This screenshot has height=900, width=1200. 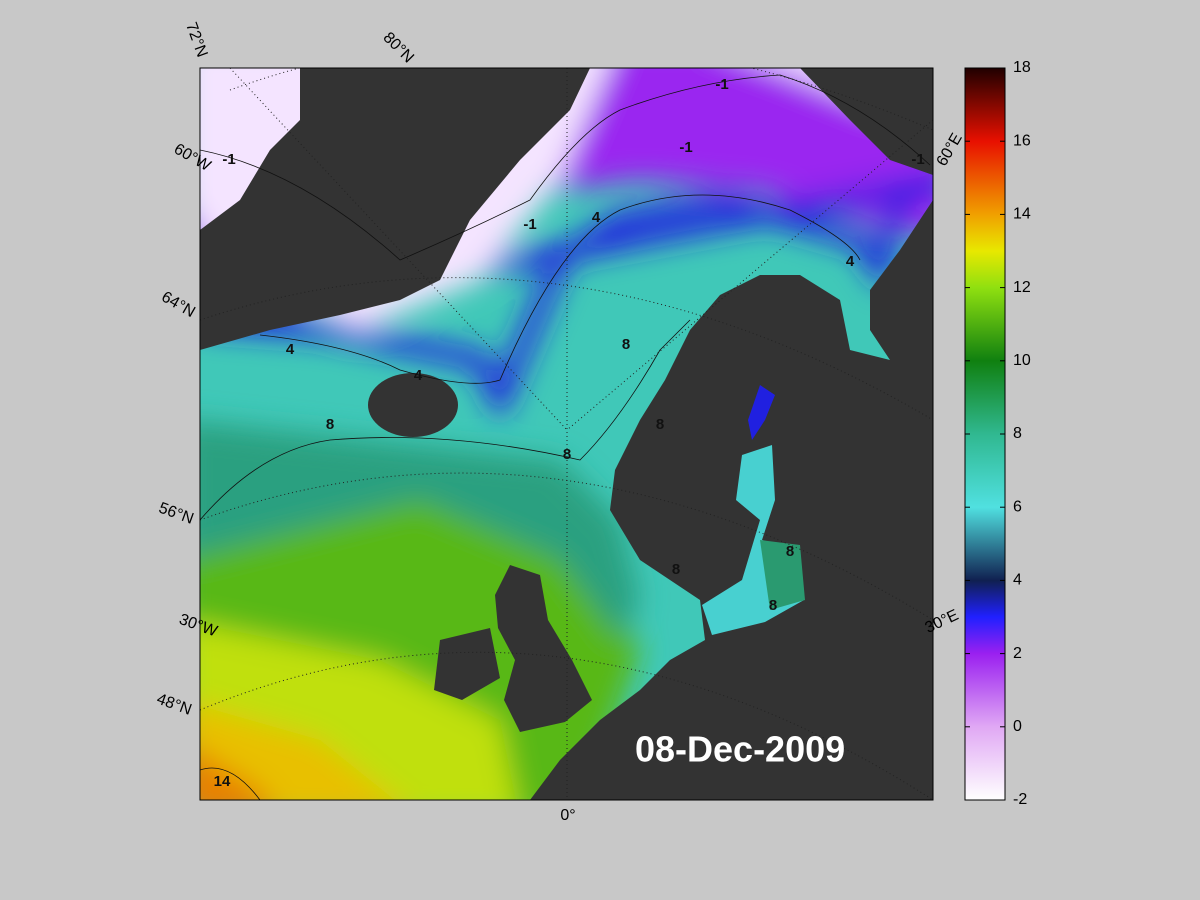 I want to click on colorbar, so click(x=985, y=434).